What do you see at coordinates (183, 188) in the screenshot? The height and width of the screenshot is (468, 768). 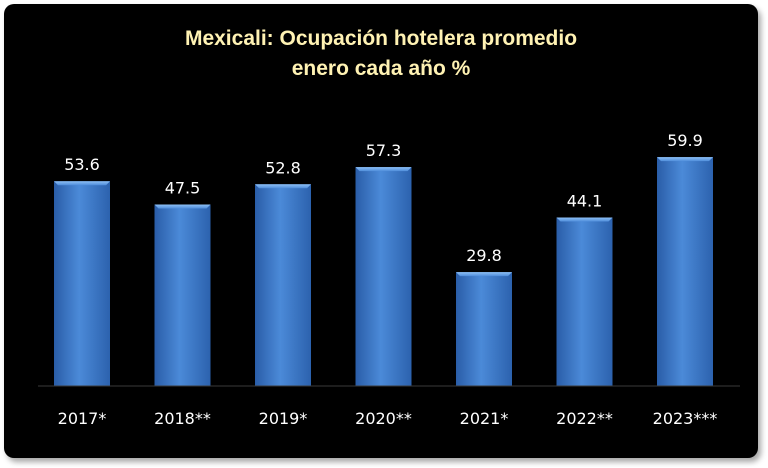 I see `value-label: 47.5` at bounding box center [183, 188].